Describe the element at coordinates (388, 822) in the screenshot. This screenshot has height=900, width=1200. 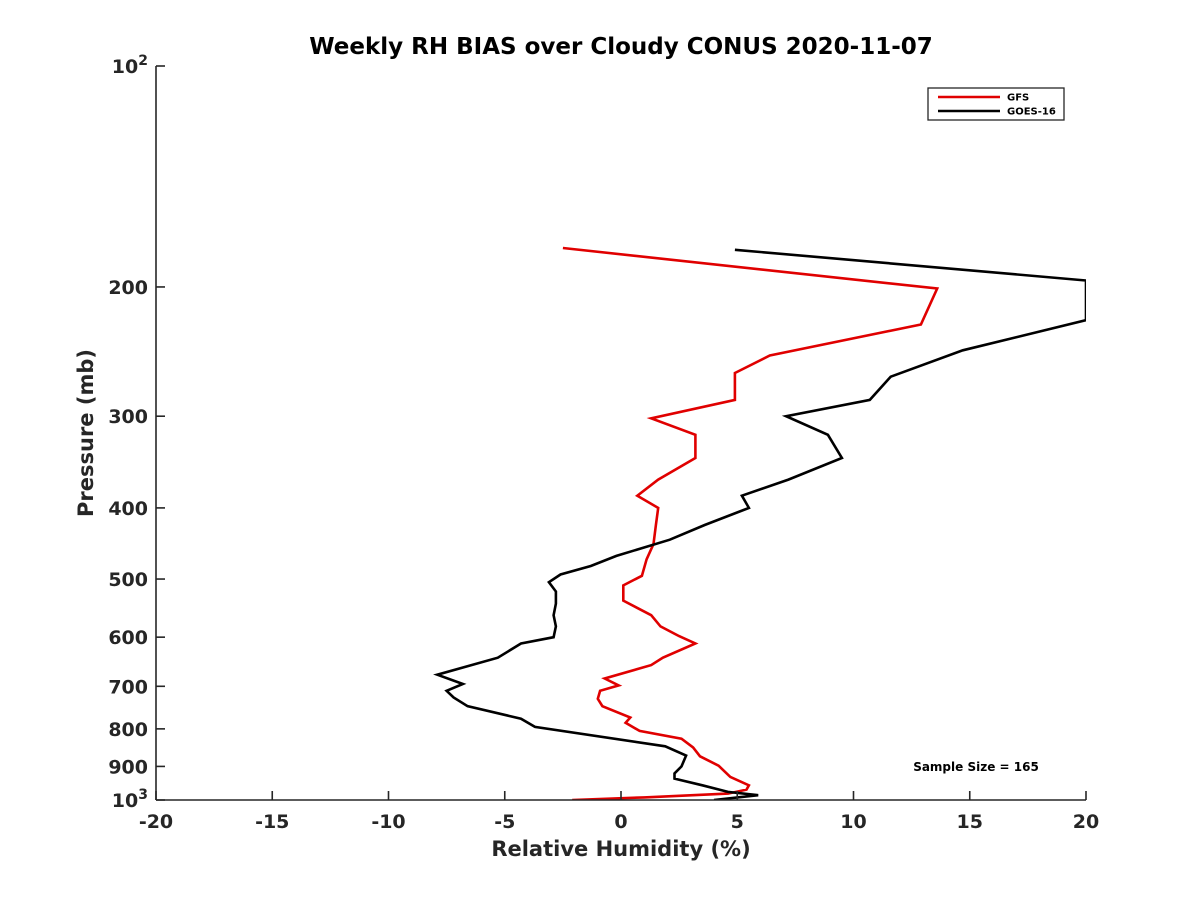
I see `x-tick-label: -10` at that location.